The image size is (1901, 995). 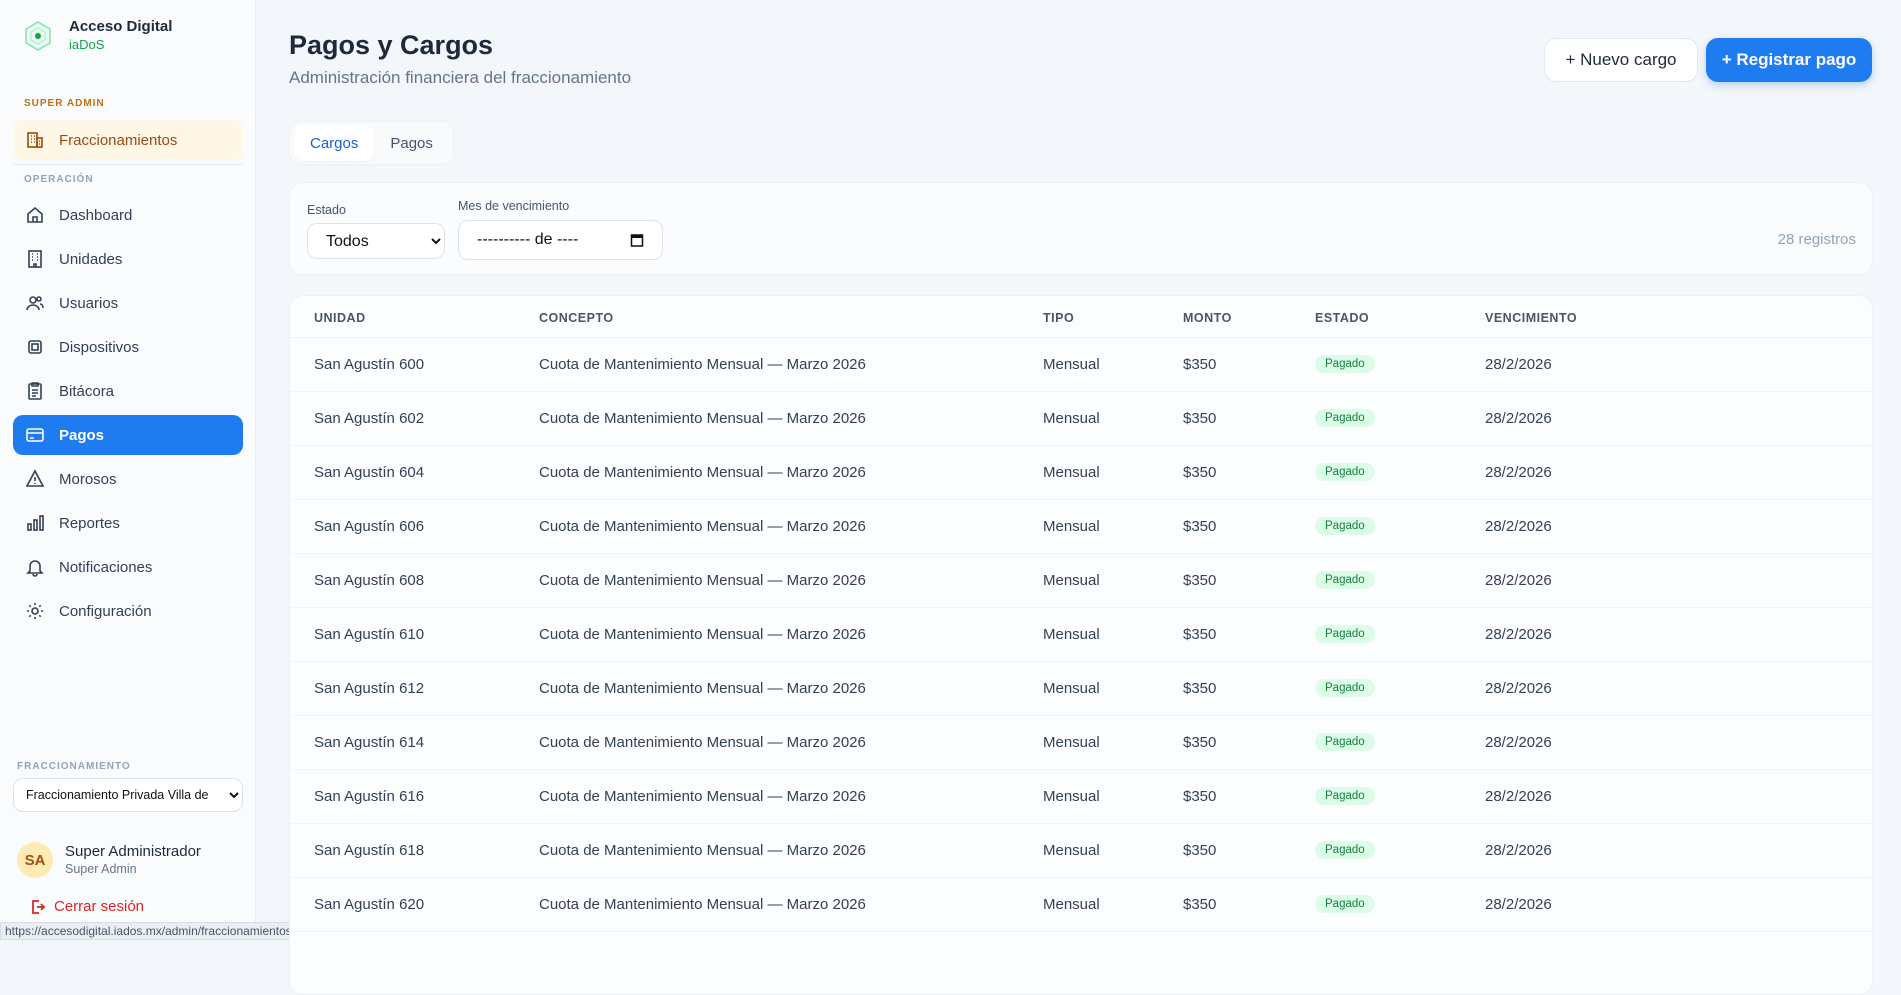 I want to click on header-unidad: UNIDAD, so click(x=340, y=318).